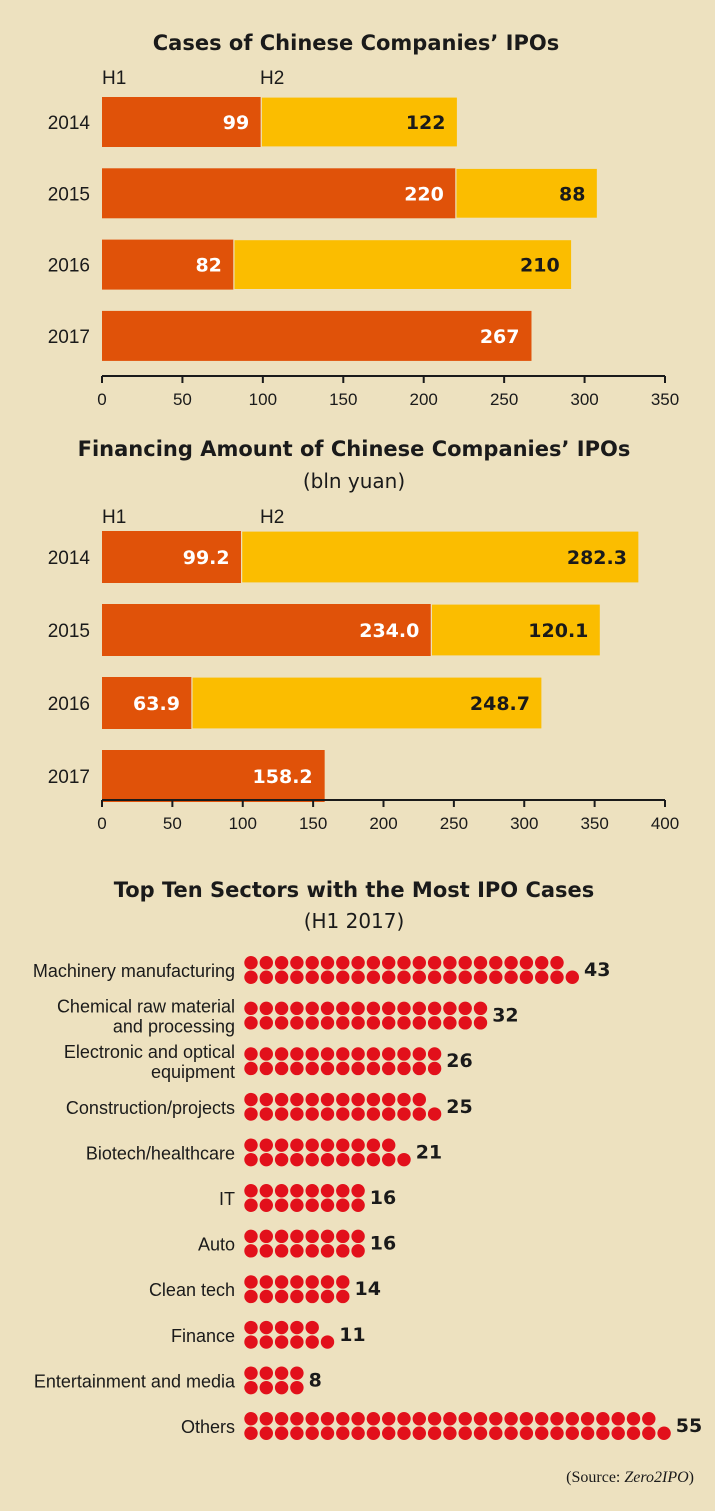 The image size is (715, 1511). I want to click on chart1-category-label: 2015, so click(69, 194).